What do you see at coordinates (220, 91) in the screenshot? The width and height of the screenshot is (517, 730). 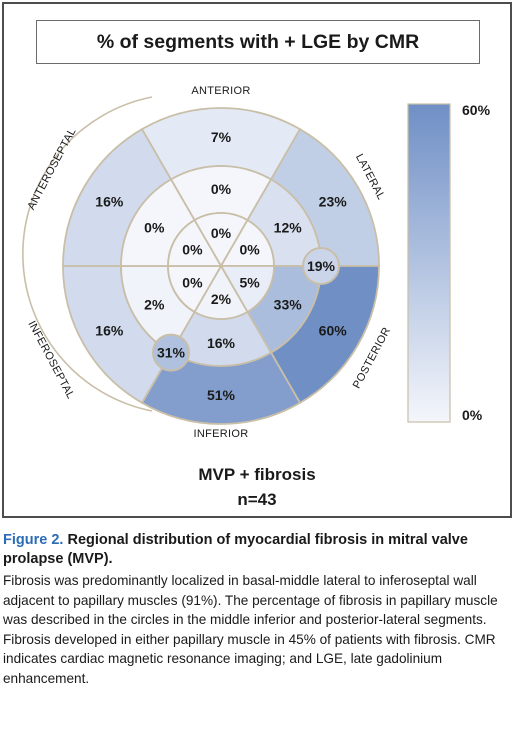 I see `wall-label-anterior: ANTERIOR` at bounding box center [220, 91].